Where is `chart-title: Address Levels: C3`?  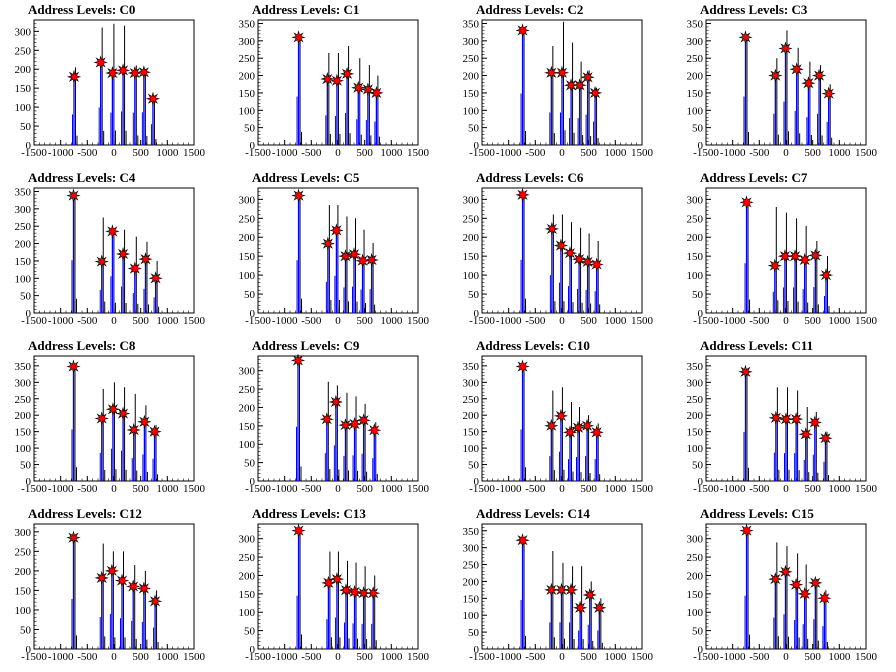 chart-title: Address Levels: C3 is located at coordinates (754, 9).